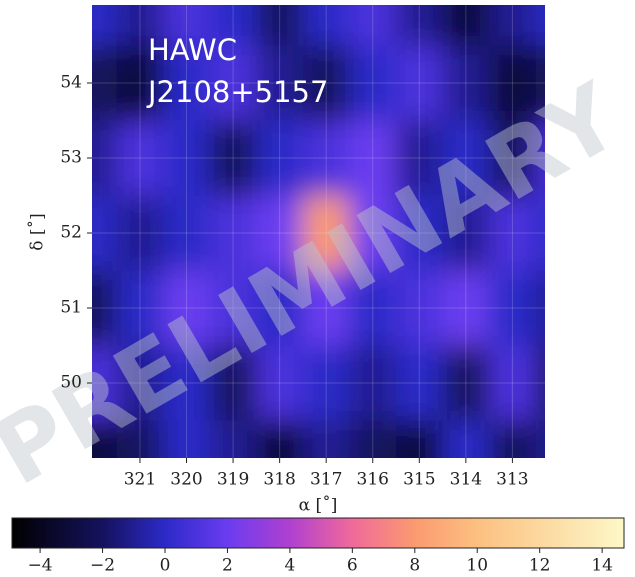 The image size is (635, 577). Describe the element at coordinates (192, 50) in the screenshot. I see `annotation: HAWC` at that location.